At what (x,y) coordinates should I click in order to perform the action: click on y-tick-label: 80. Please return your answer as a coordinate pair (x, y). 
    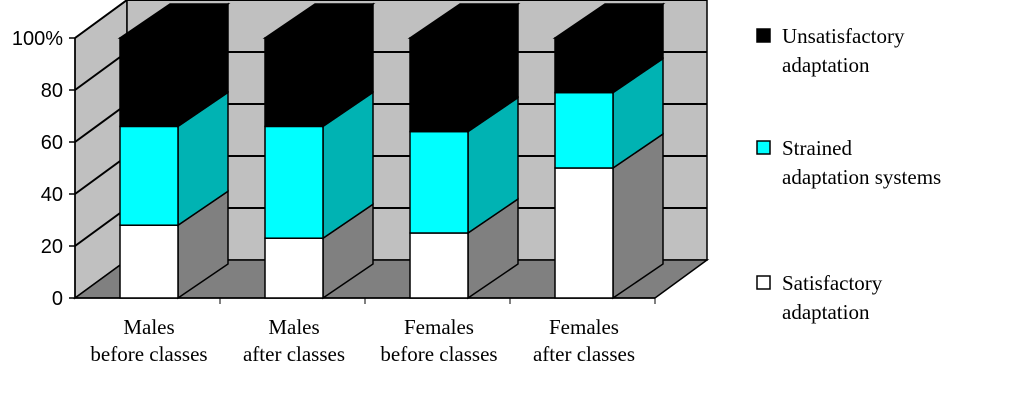
    Looking at the image, I should click on (52, 91).